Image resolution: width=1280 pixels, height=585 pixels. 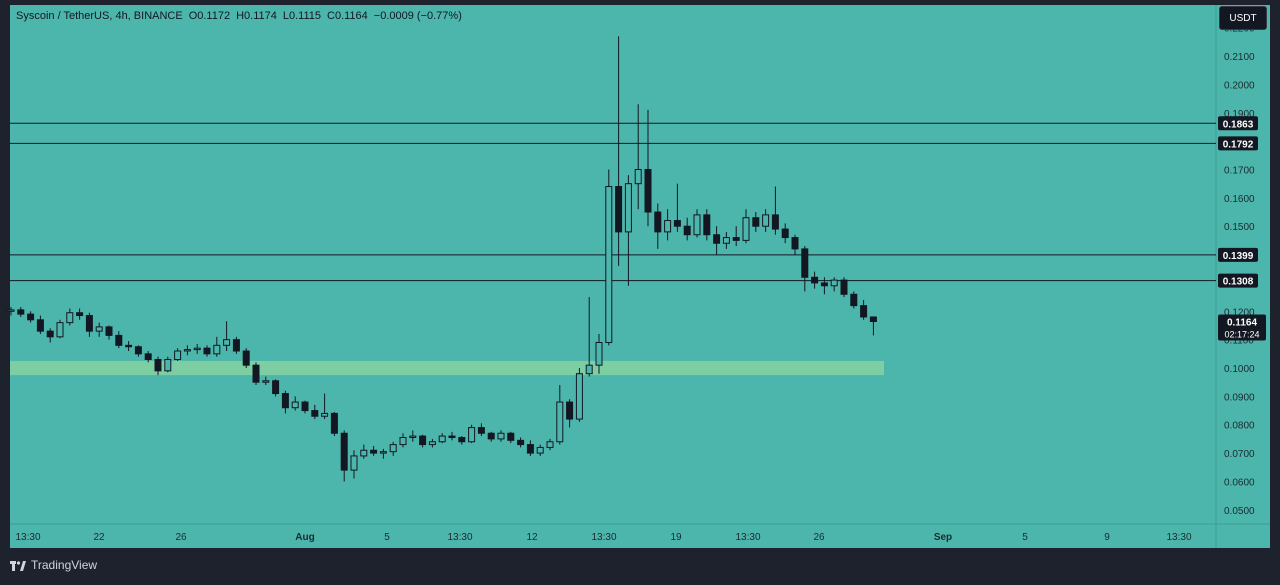 What do you see at coordinates (1243, 18) in the screenshot?
I see `currency-button: USDT` at bounding box center [1243, 18].